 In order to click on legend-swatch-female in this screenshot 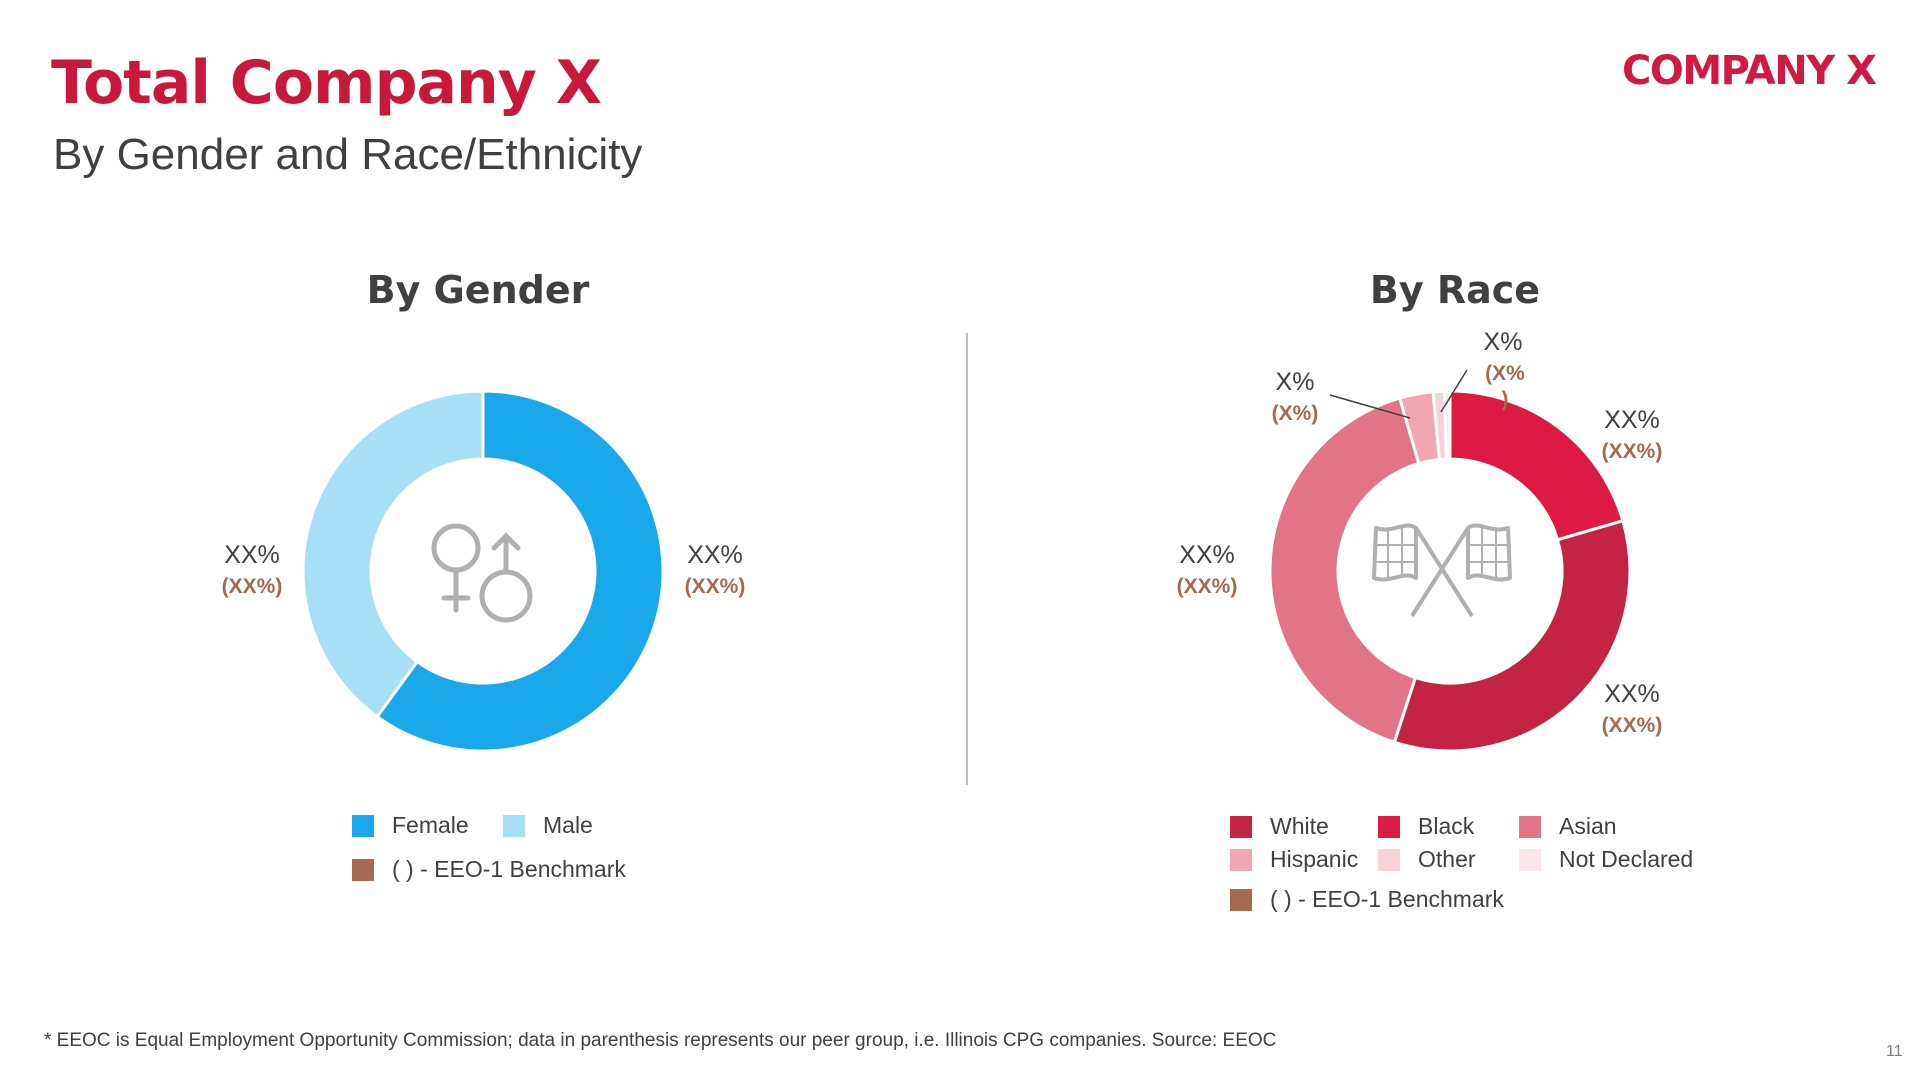, I will do `click(363, 825)`.